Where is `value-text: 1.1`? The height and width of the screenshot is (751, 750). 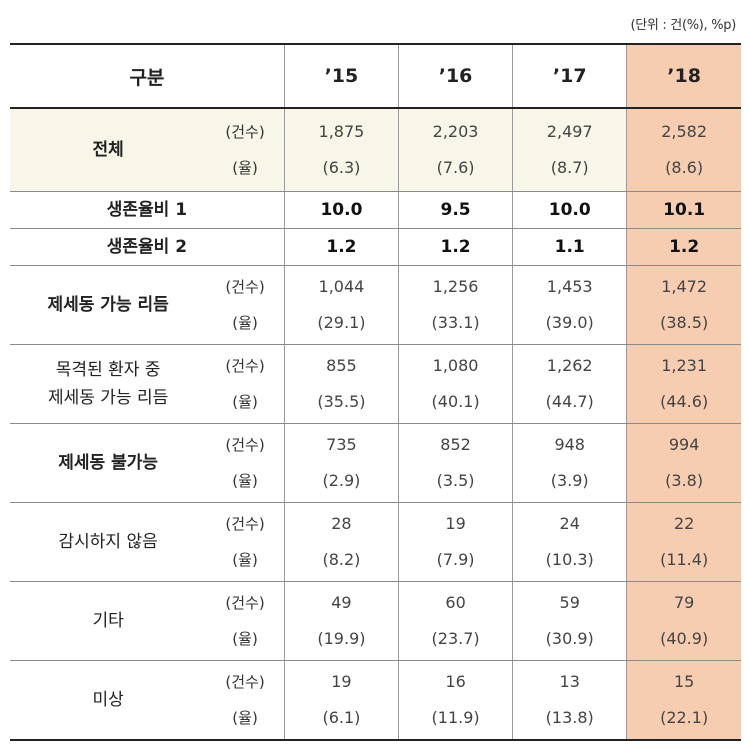
value-text: 1.1 is located at coordinates (569, 247).